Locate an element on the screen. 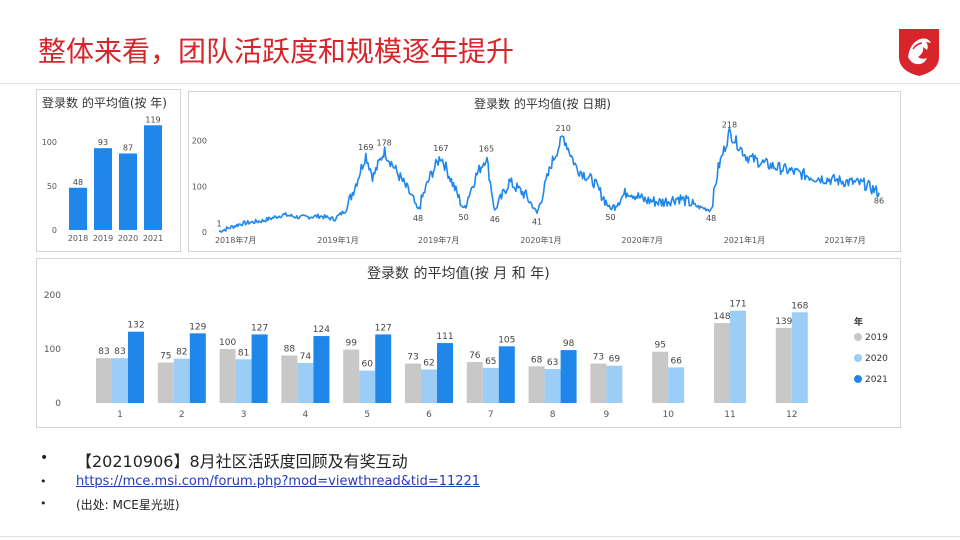 The width and height of the screenshot is (960, 540). bar-2020-m6 is located at coordinates (429, 386).